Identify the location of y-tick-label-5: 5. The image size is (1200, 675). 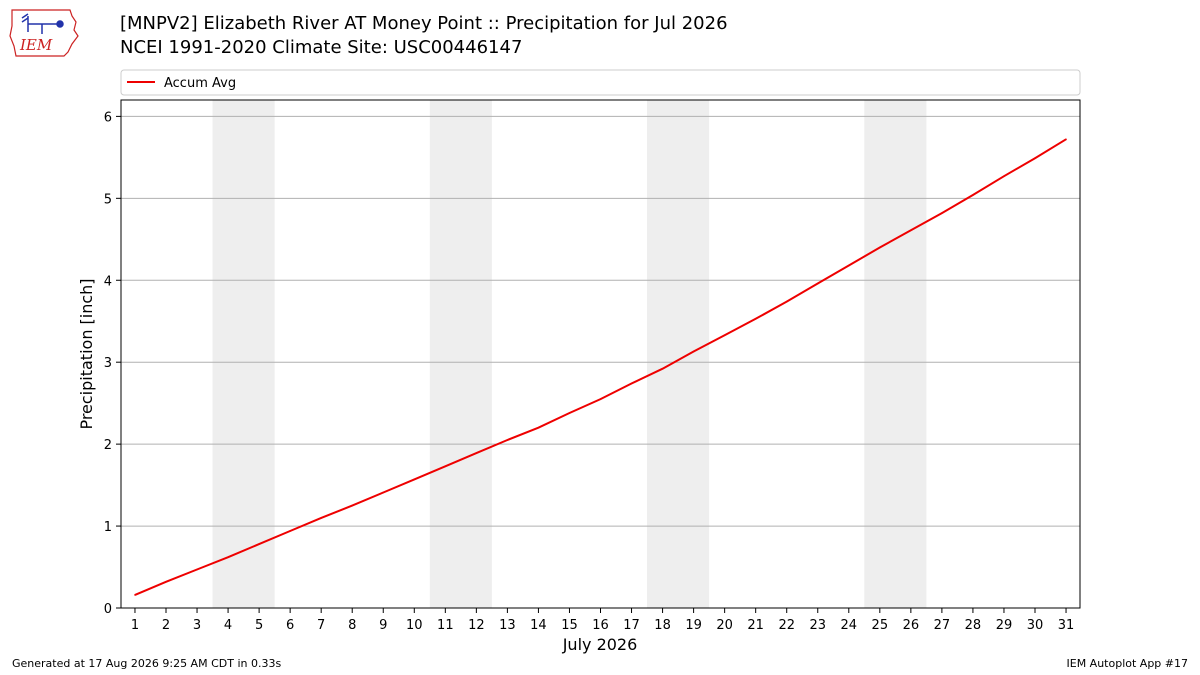
(108, 199).